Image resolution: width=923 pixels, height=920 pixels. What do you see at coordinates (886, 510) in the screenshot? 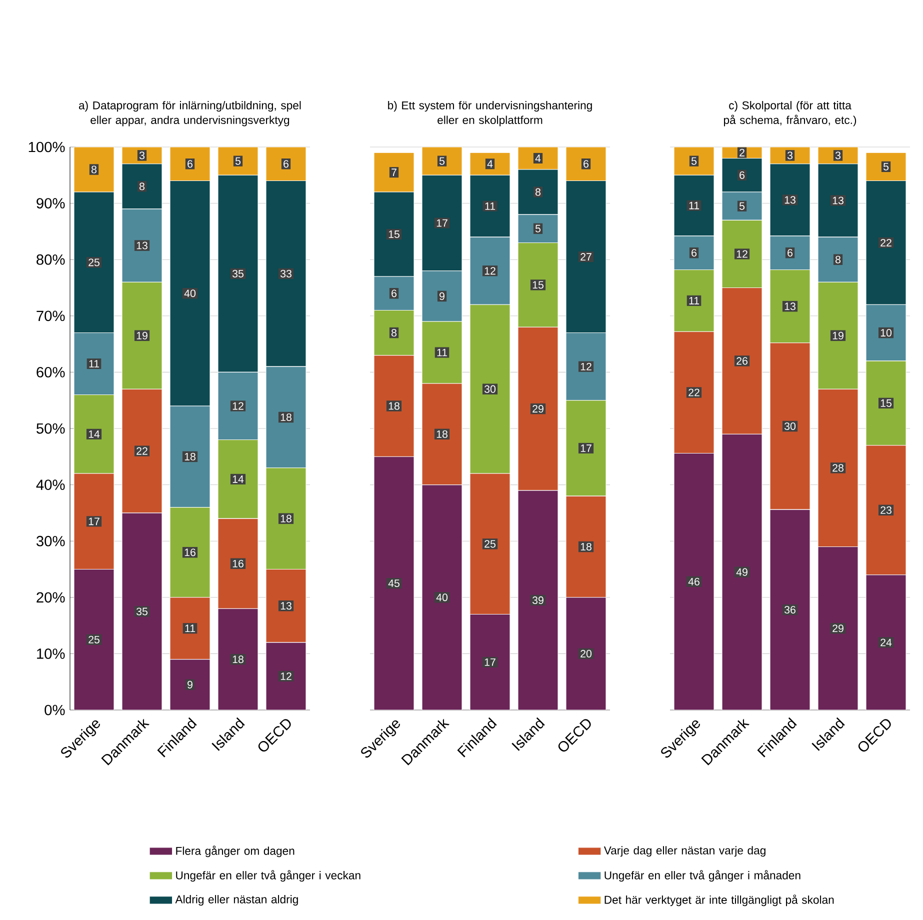
I see `data-label: 23` at bounding box center [886, 510].